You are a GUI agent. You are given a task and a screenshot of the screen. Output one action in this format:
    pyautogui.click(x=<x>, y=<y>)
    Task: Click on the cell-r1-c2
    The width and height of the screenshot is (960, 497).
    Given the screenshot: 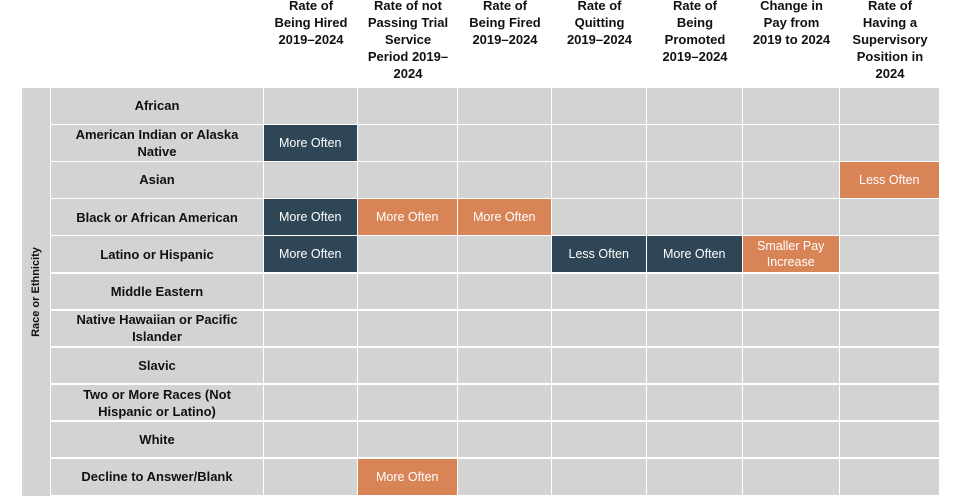 What is the action you would take?
    pyautogui.click(x=407, y=106)
    